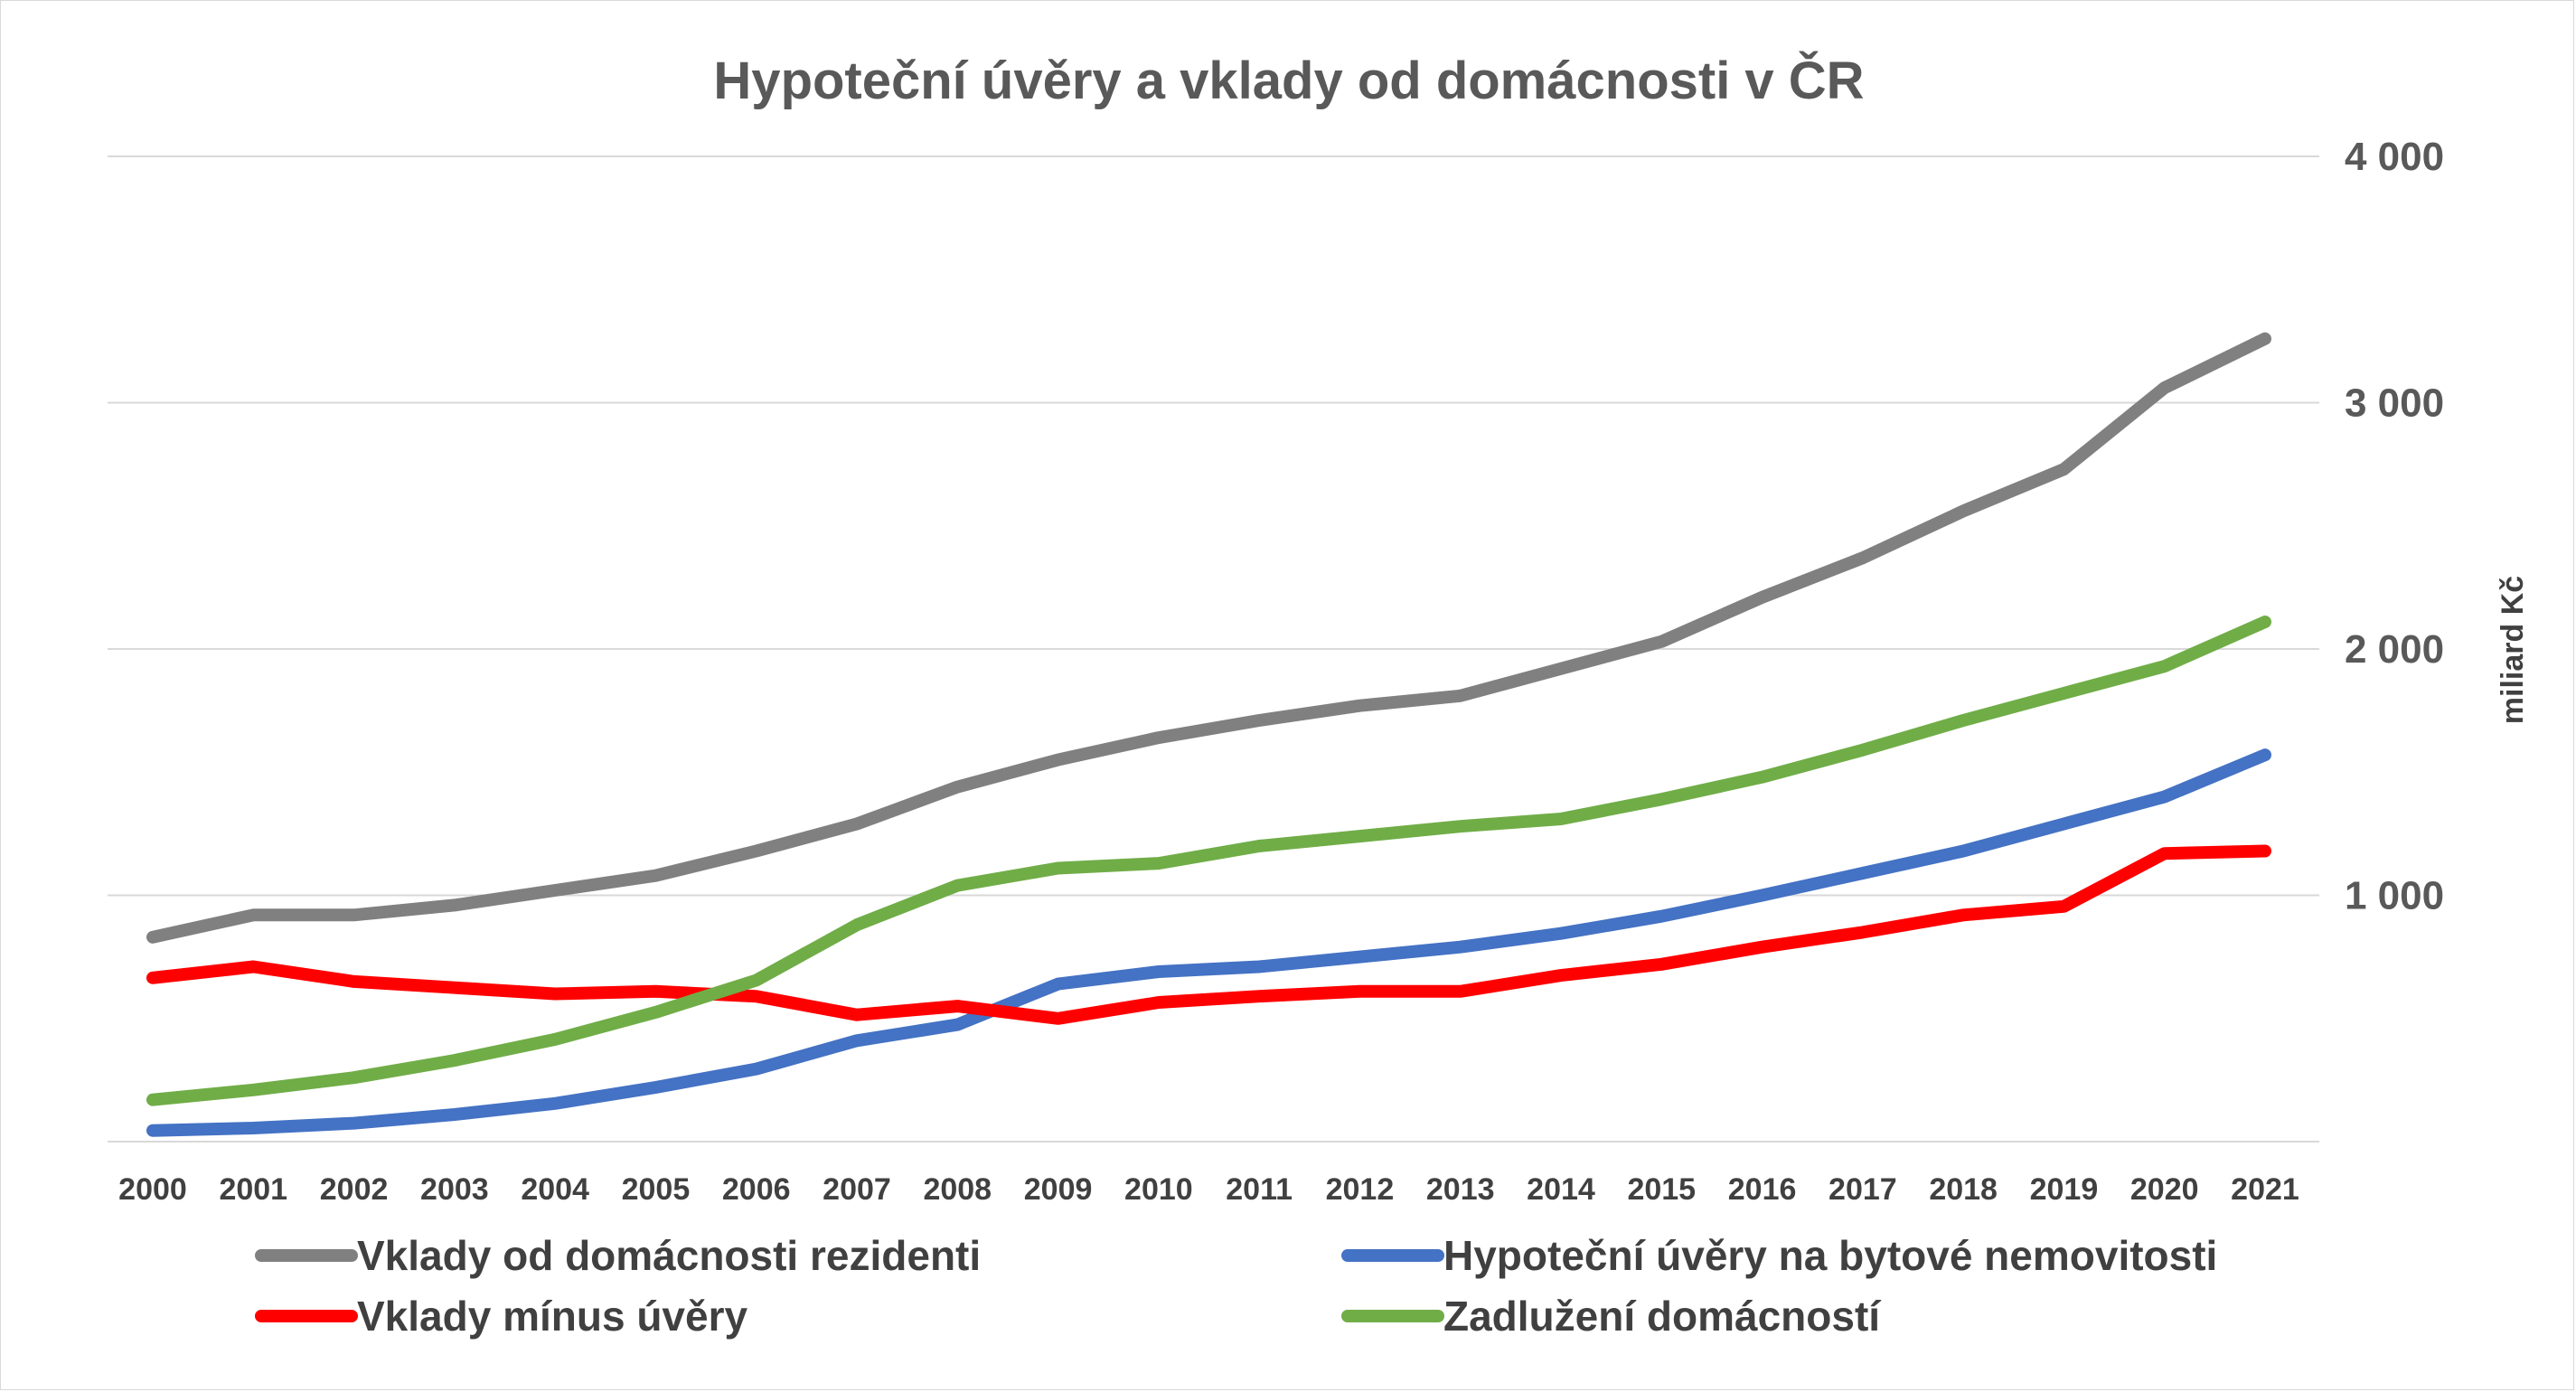  Describe the element at coordinates (2265, 1189) in the screenshot. I see `x-tick-label: 2021` at that location.